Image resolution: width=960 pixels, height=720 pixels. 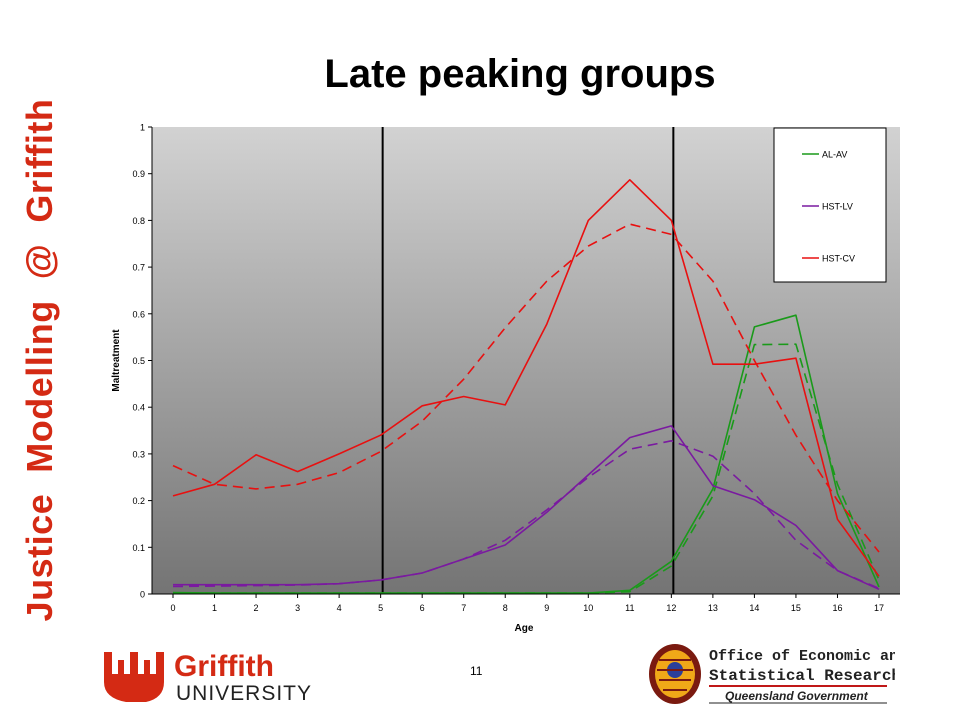 What do you see at coordinates (834, 155) in the screenshot?
I see `legend-label: AL-AV` at bounding box center [834, 155].